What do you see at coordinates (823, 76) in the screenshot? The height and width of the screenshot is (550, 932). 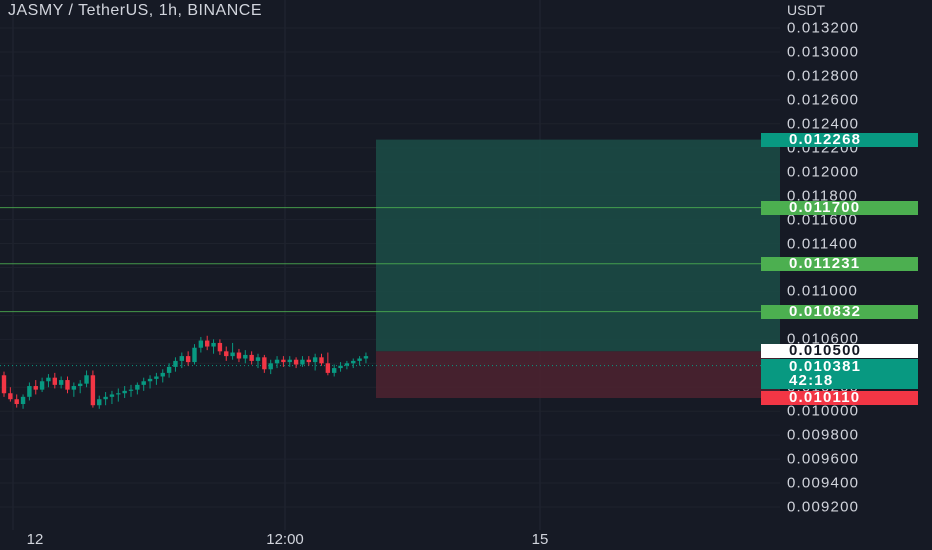 I see `y-tick-label: 0.012800` at bounding box center [823, 76].